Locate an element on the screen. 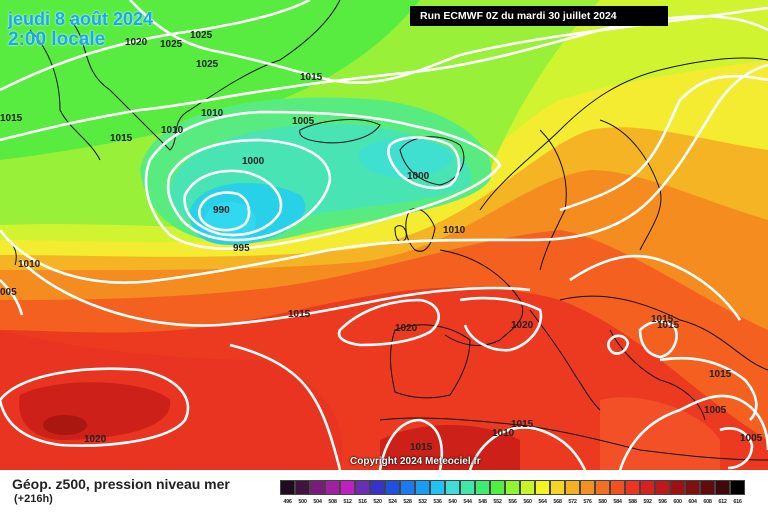 This screenshot has height=512, width=768. color-scale-value: 584 is located at coordinates (617, 502).